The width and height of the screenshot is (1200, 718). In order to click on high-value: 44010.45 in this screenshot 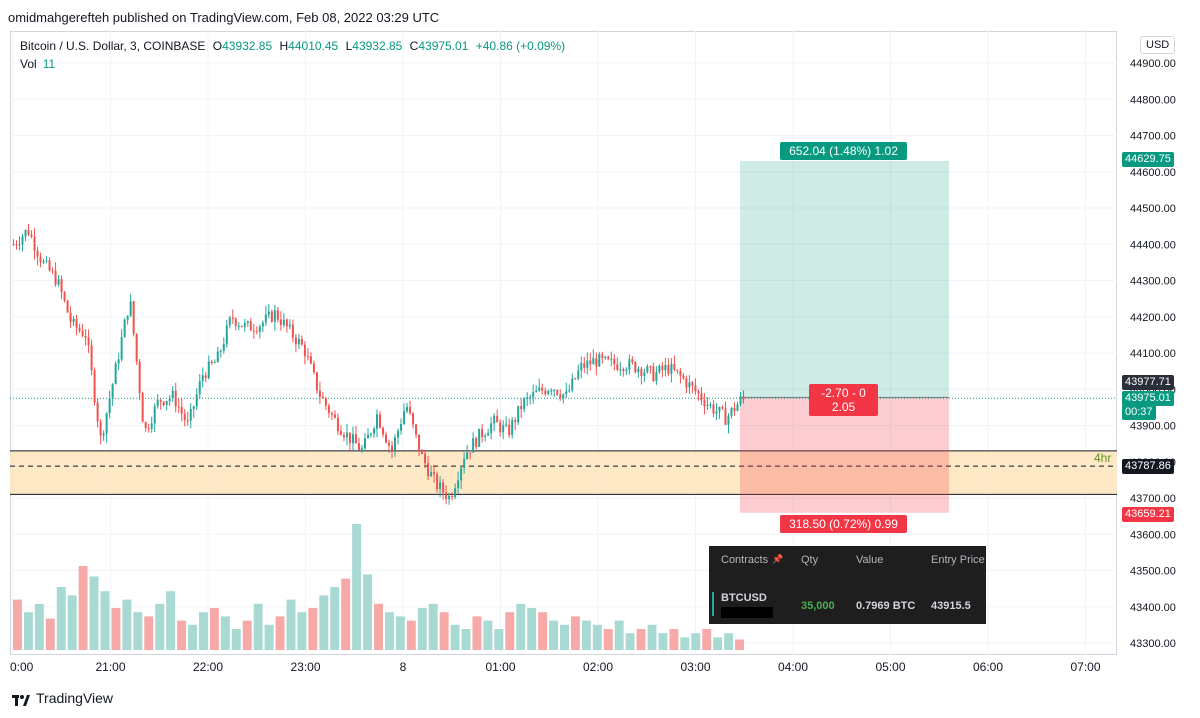, I will do `click(313, 46)`.